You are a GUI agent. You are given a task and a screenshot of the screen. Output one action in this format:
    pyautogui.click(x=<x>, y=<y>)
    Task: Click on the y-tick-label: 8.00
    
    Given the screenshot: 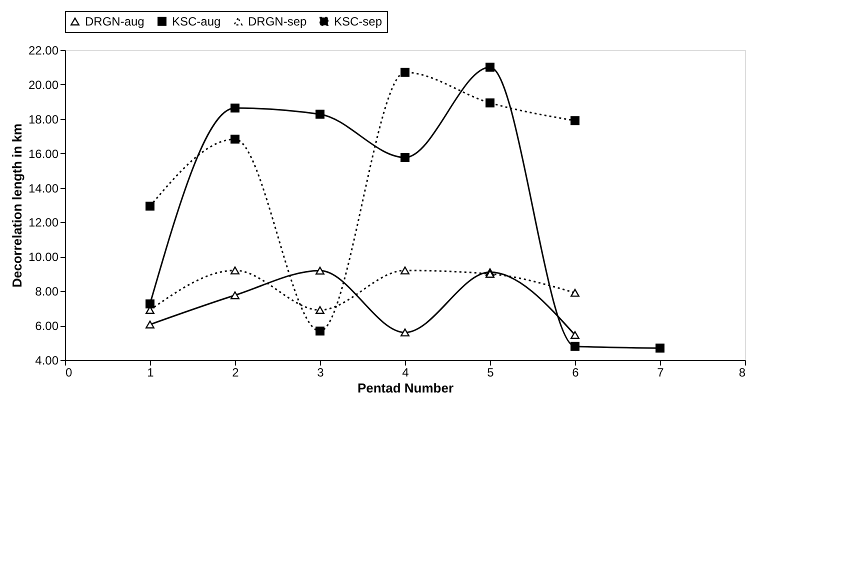 What is the action you would take?
    pyautogui.click(x=47, y=291)
    